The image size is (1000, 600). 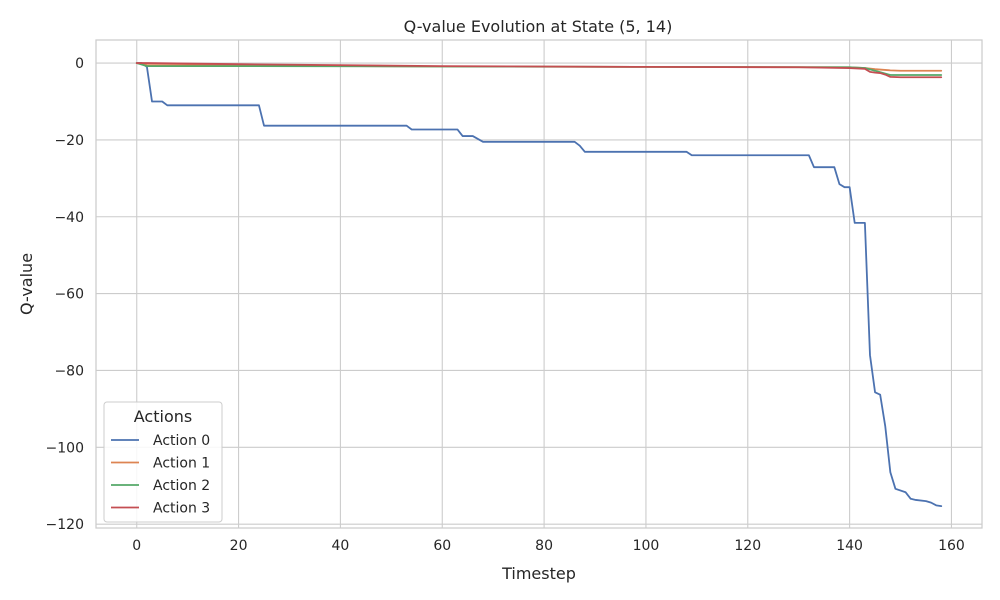 What do you see at coordinates (69, 371) in the screenshot?
I see `y-tick-label: −80` at bounding box center [69, 371].